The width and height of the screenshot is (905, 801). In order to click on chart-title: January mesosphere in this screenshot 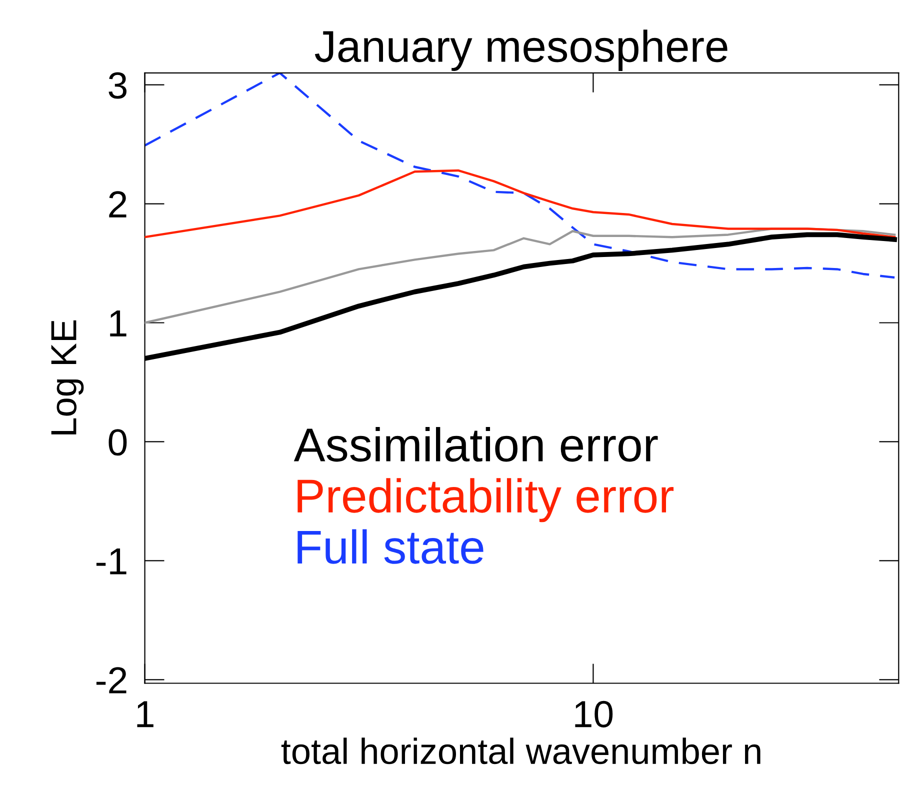, I will do `click(521, 50)`.